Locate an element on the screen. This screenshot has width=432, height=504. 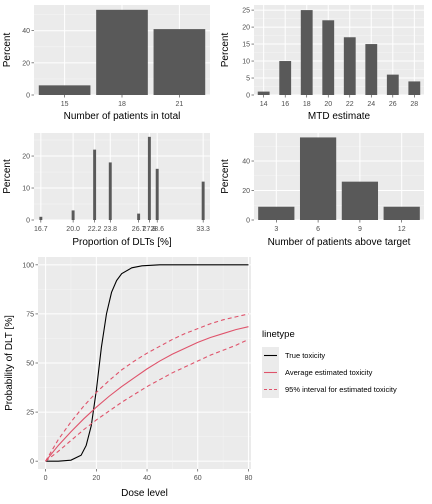
y-tick-label: 100 is located at coordinates (28, 265).